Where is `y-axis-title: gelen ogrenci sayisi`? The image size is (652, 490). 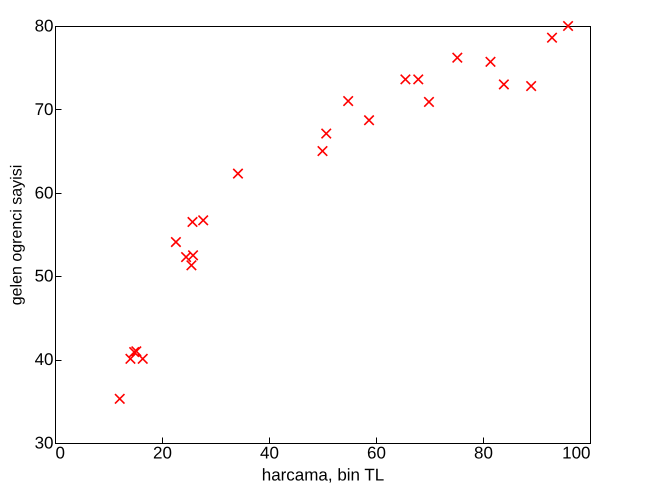 y-axis-title: gelen ogrenci sayisi is located at coordinates (17, 235).